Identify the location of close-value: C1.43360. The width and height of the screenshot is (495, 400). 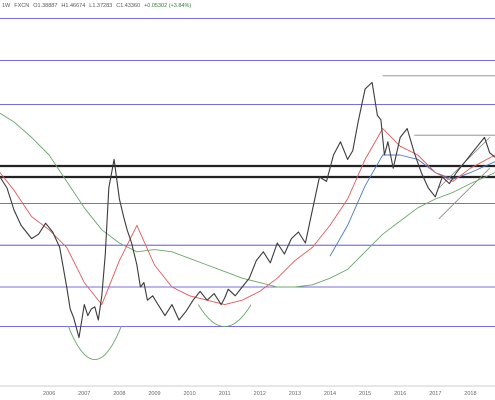
(128, 6).